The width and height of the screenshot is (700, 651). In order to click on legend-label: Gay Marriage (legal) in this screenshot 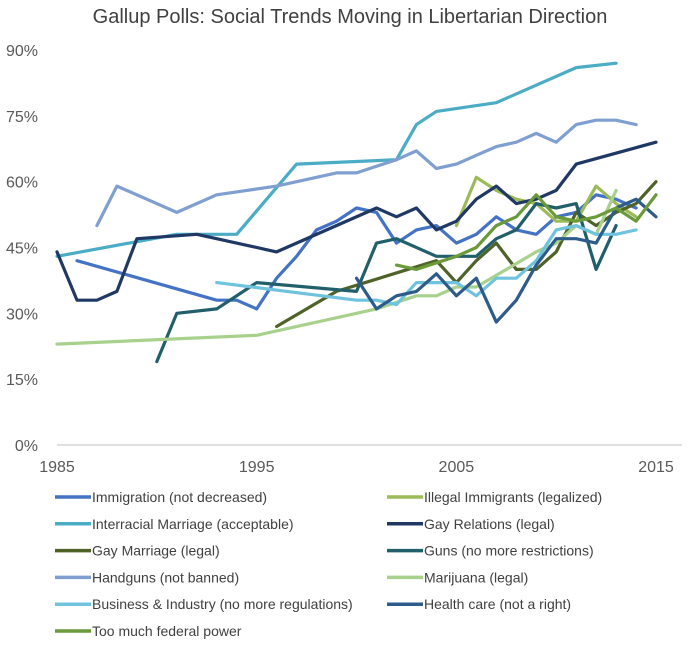, I will do `click(156, 551)`.